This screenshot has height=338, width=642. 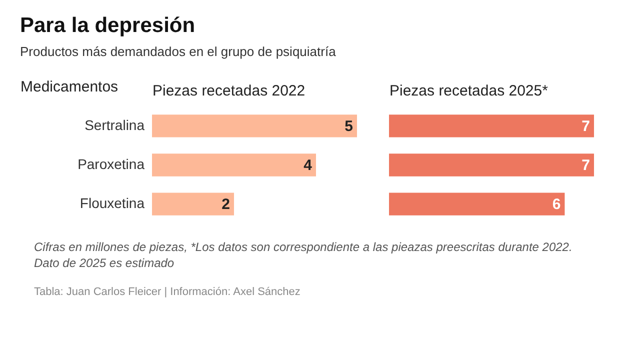 I want to click on x-axis-title: Piezas recetadas 2022, so click(x=229, y=91).